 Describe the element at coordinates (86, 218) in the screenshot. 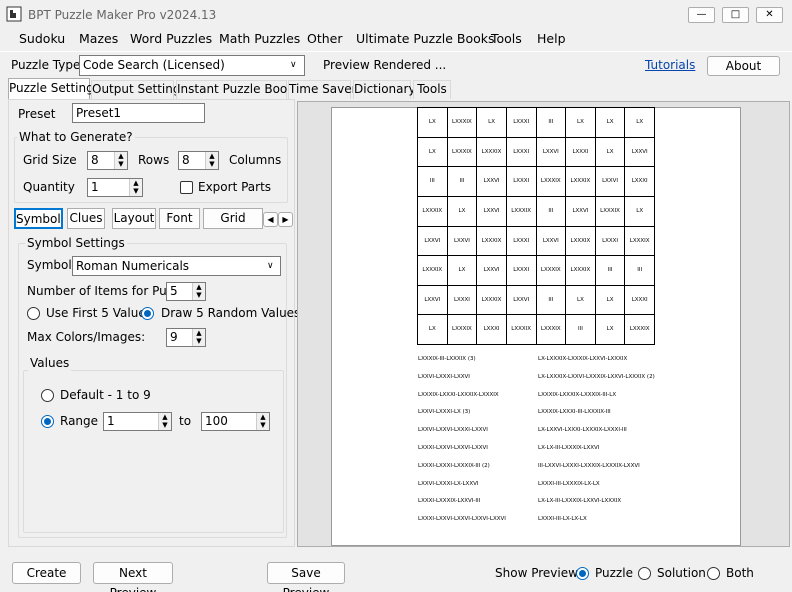

I see `sub-tab: Clues` at that location.